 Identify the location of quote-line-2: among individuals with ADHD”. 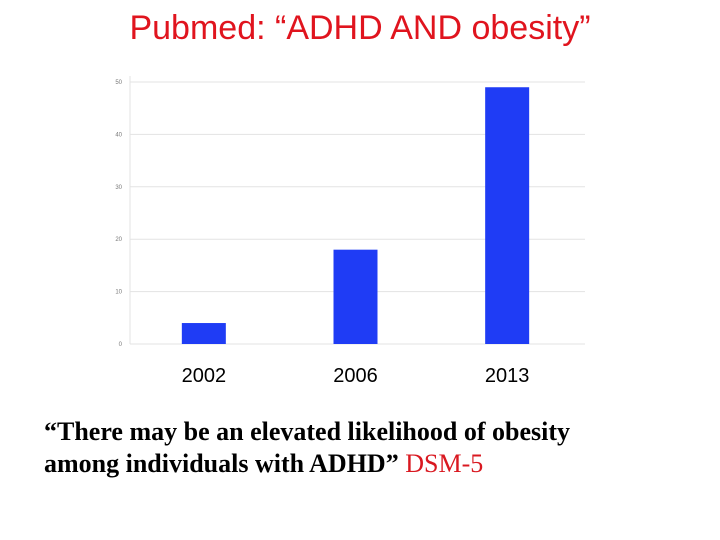
(221, 463).